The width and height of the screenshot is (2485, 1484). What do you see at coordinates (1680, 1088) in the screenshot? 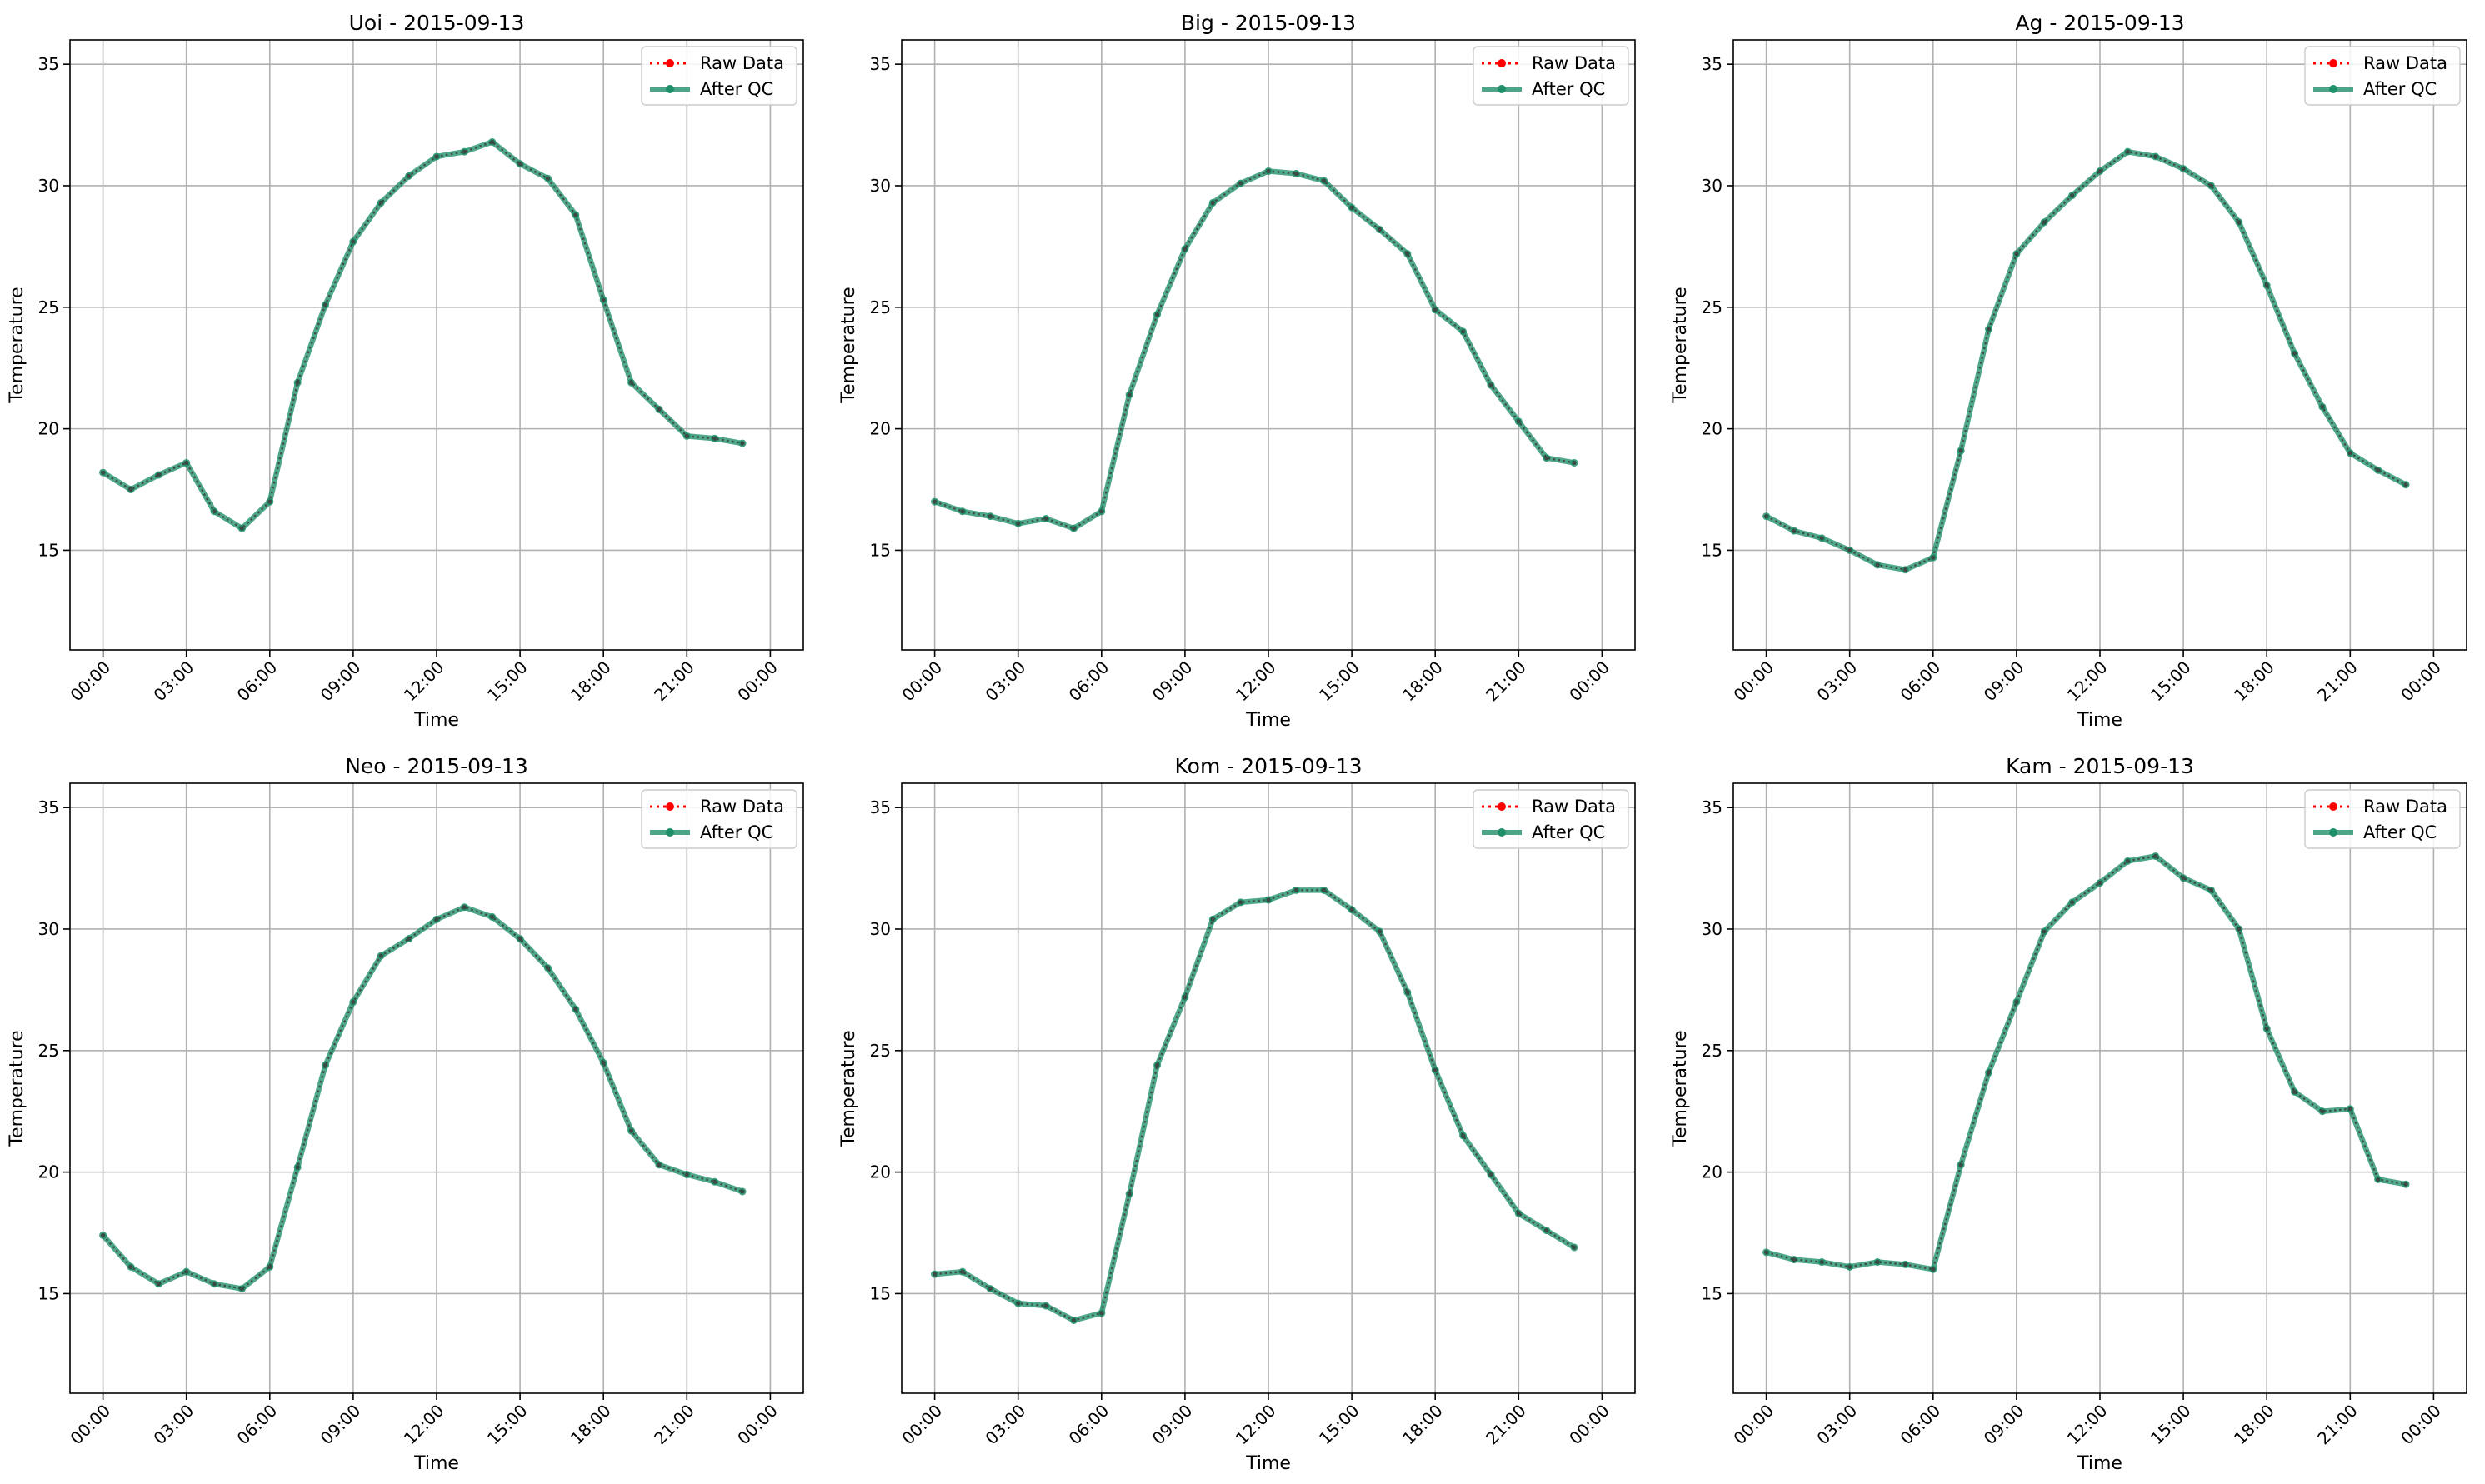
I see `y-axis-label: Temperature` at bounding box center [1680, 1088].